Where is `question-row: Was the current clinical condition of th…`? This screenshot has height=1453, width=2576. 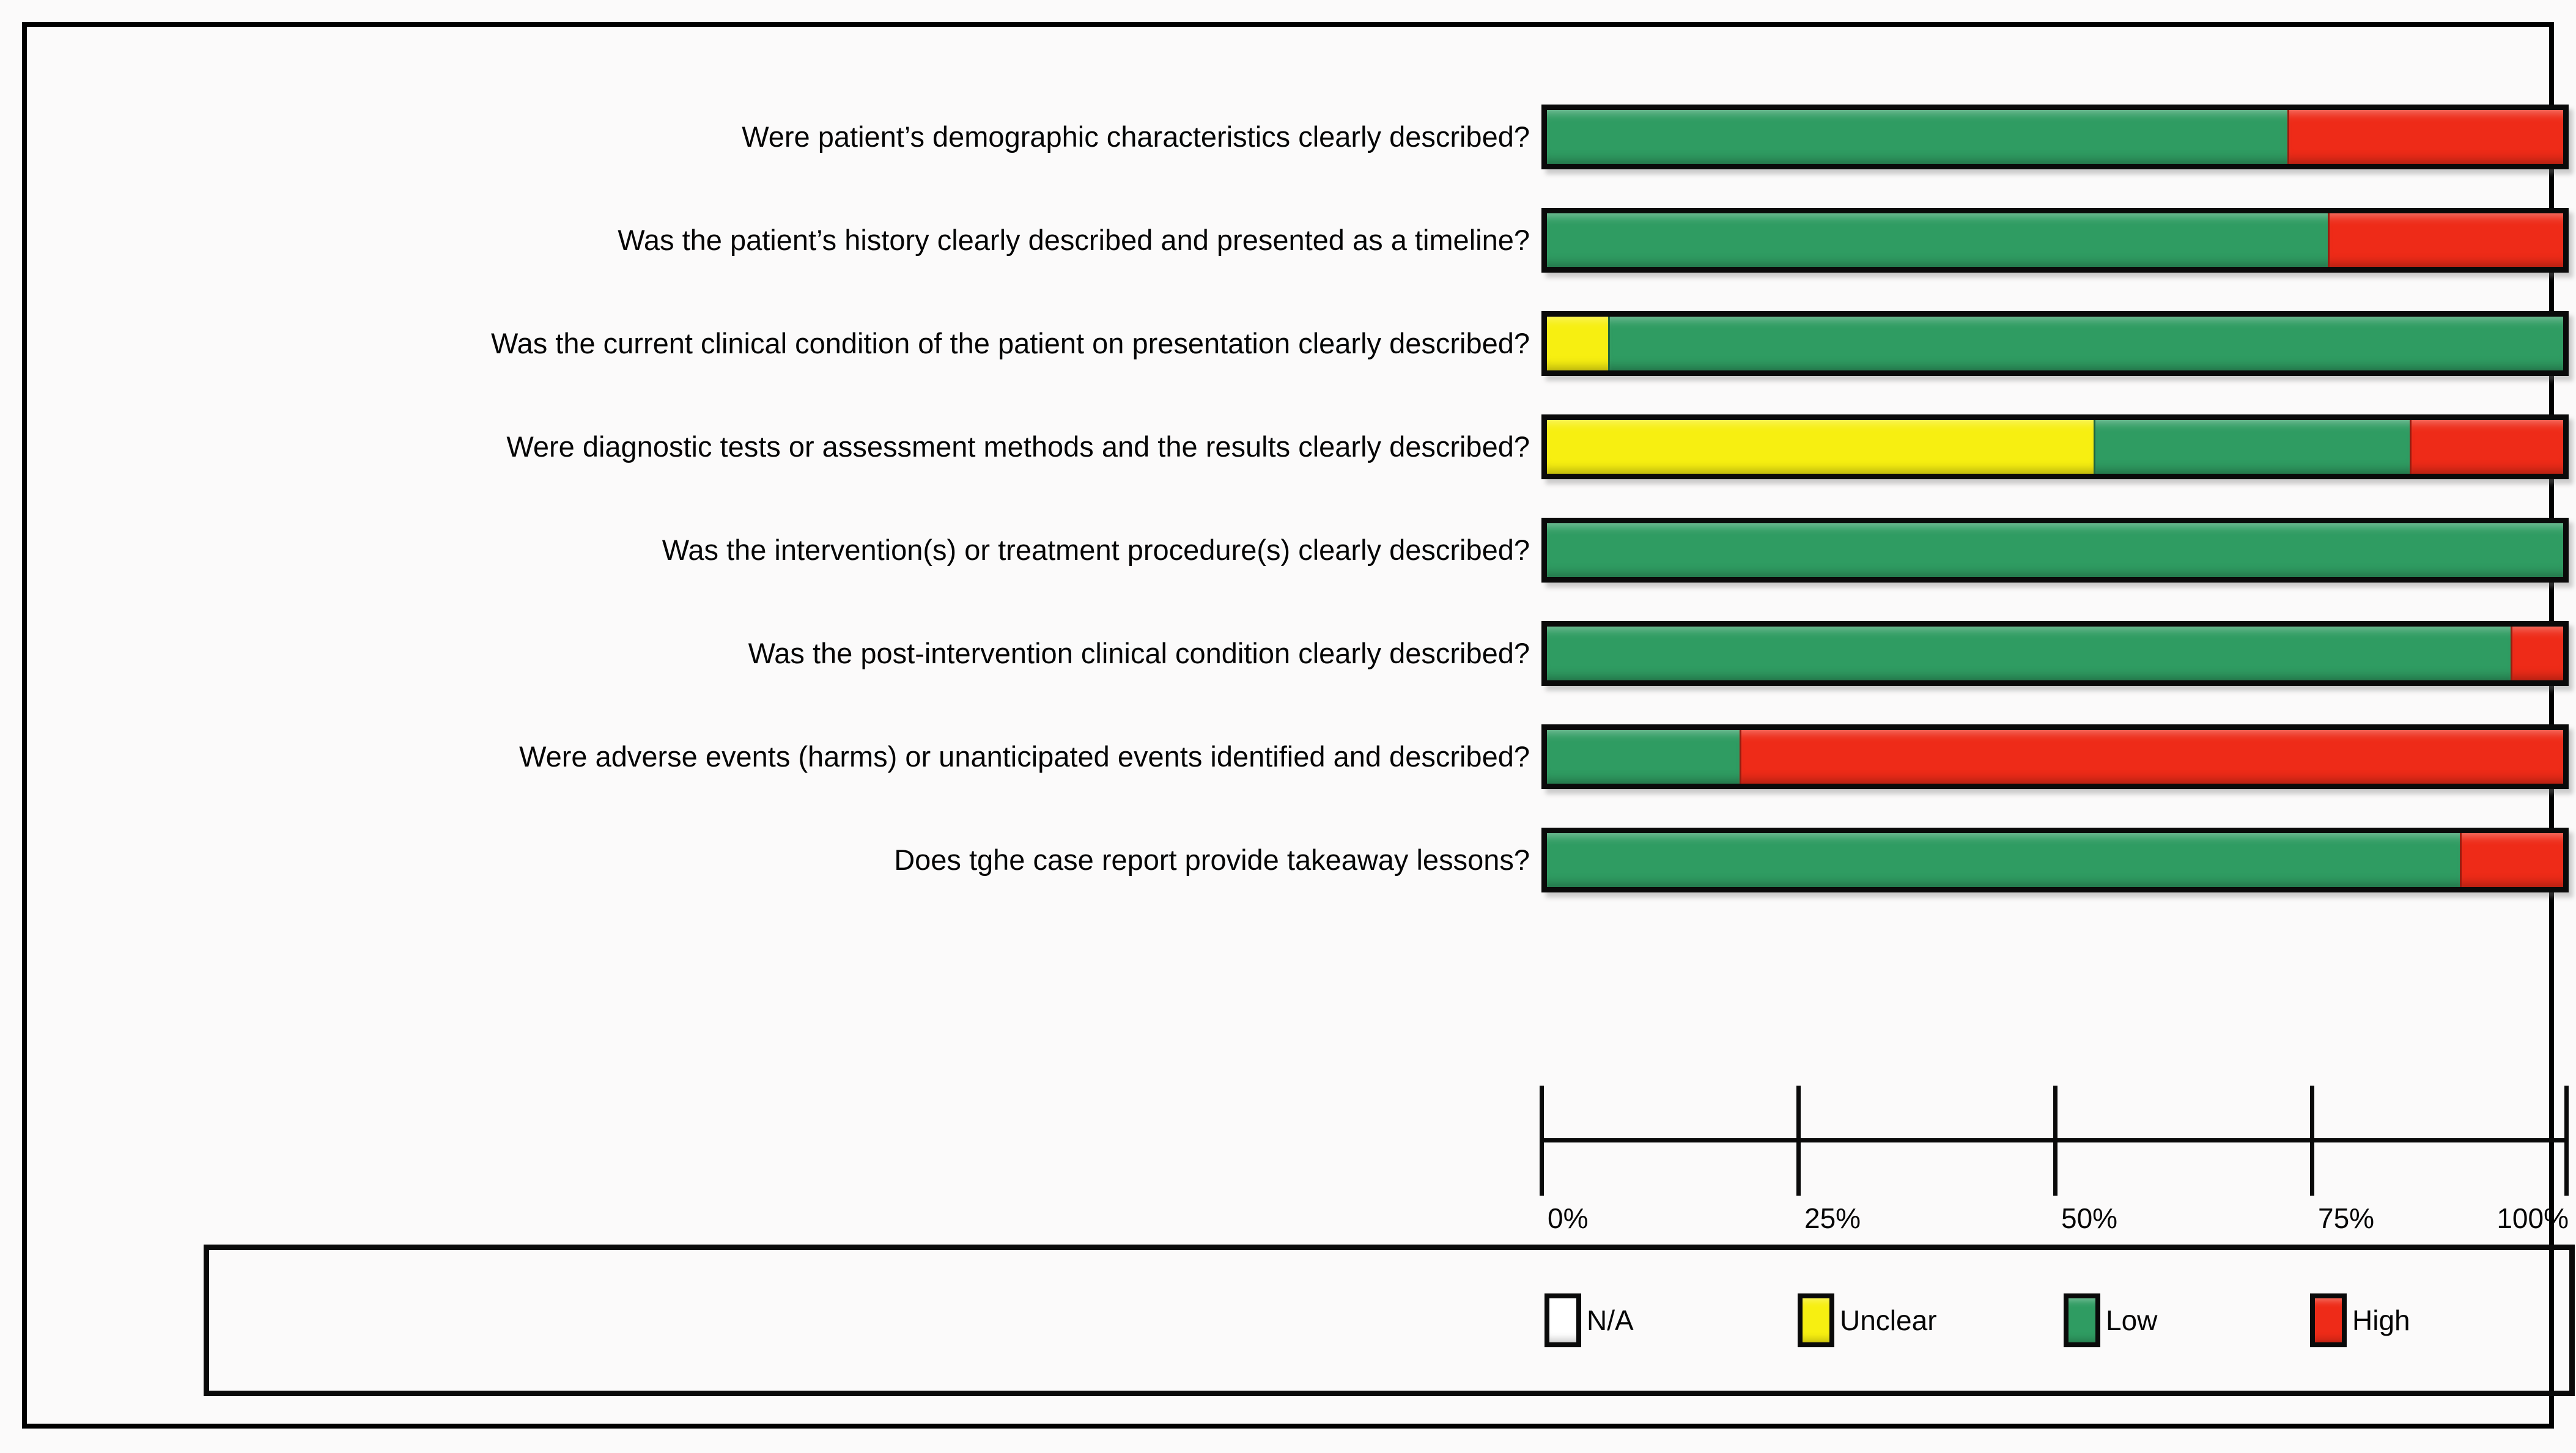 question-row: Was the current clinical condition of th… is located at coordinates (1298, 343).